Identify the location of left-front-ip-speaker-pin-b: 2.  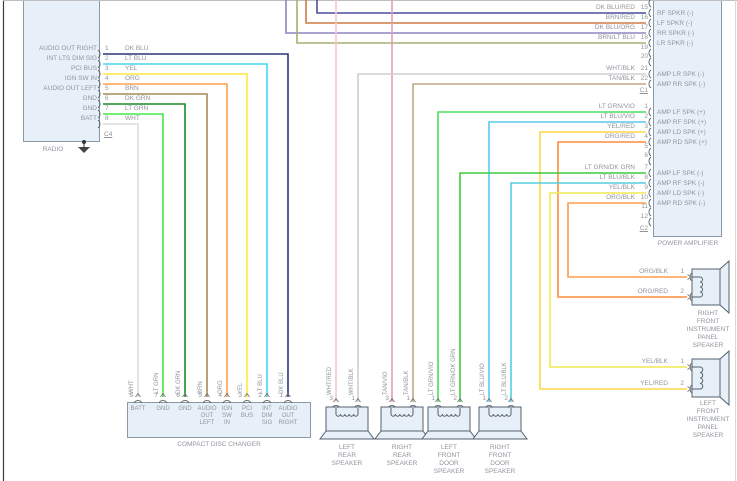
(682, 383).